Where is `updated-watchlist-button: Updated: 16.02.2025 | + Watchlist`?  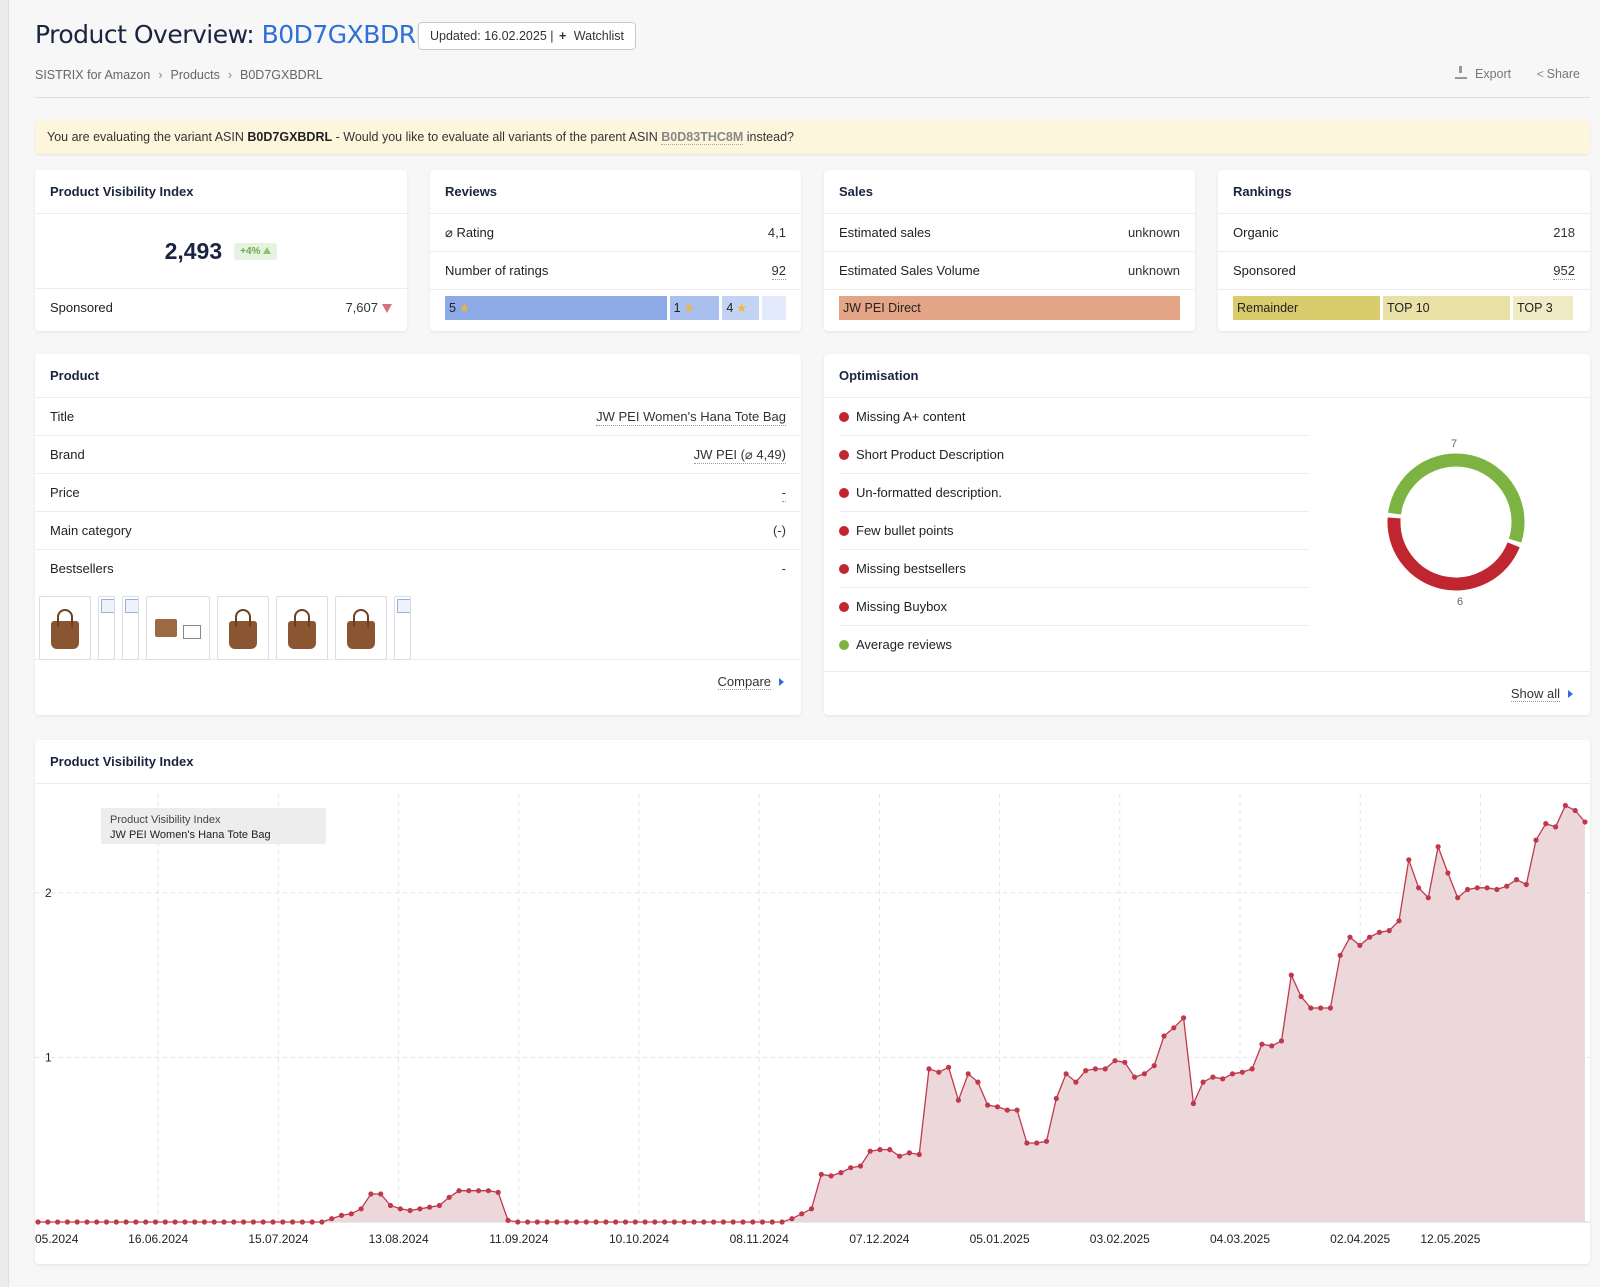
updated-watchlist-button: Updated: 16.02.2025 | + Watchlist is located at coordinates (527, 36).